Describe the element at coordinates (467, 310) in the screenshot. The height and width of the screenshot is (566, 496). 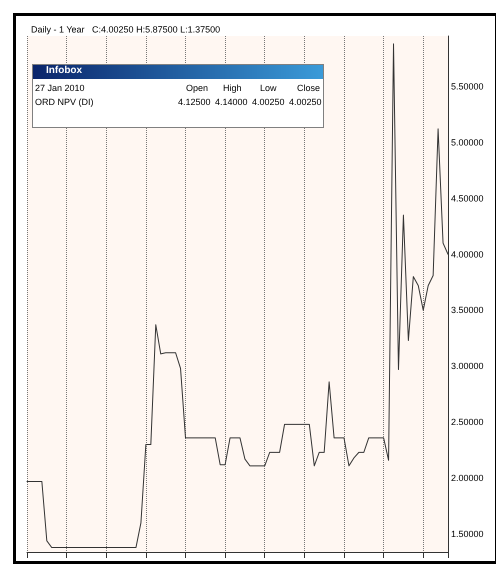
I see `y-tick-label: 3.50000` at that location.